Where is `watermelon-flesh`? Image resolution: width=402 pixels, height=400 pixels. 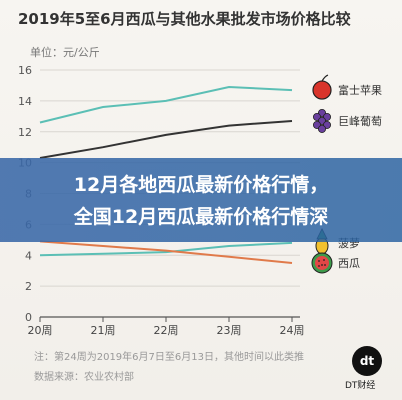
watermelon-flesh is located at coordinates (322, 262).